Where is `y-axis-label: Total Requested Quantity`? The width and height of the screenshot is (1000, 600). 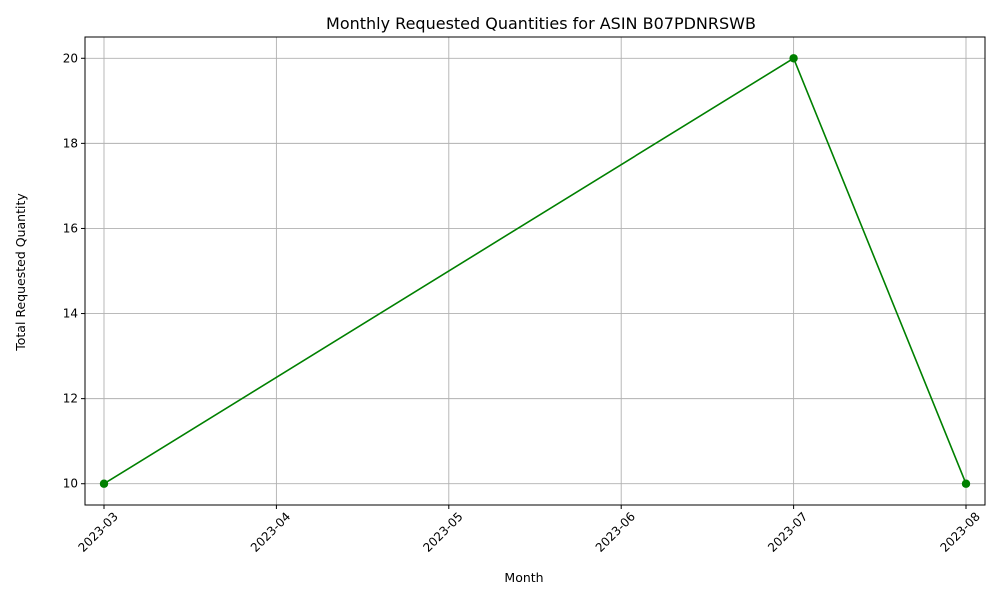 y-axis-label: Total Requested Quantity is located at coordinates (20, 272).